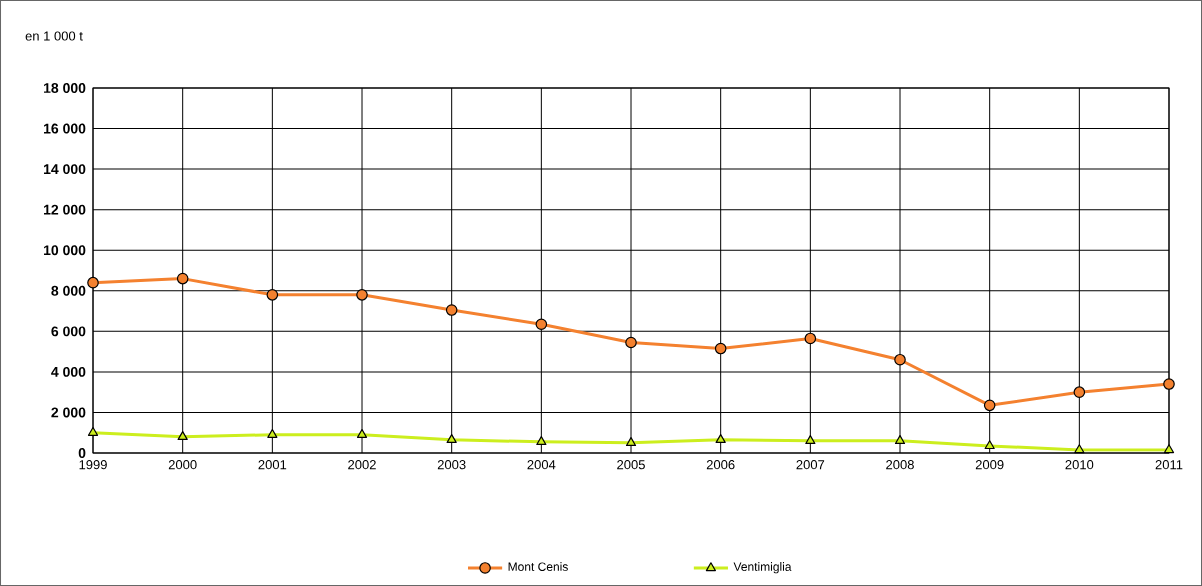  I want to click on x-tick-label: 2009, so click(989, 465).